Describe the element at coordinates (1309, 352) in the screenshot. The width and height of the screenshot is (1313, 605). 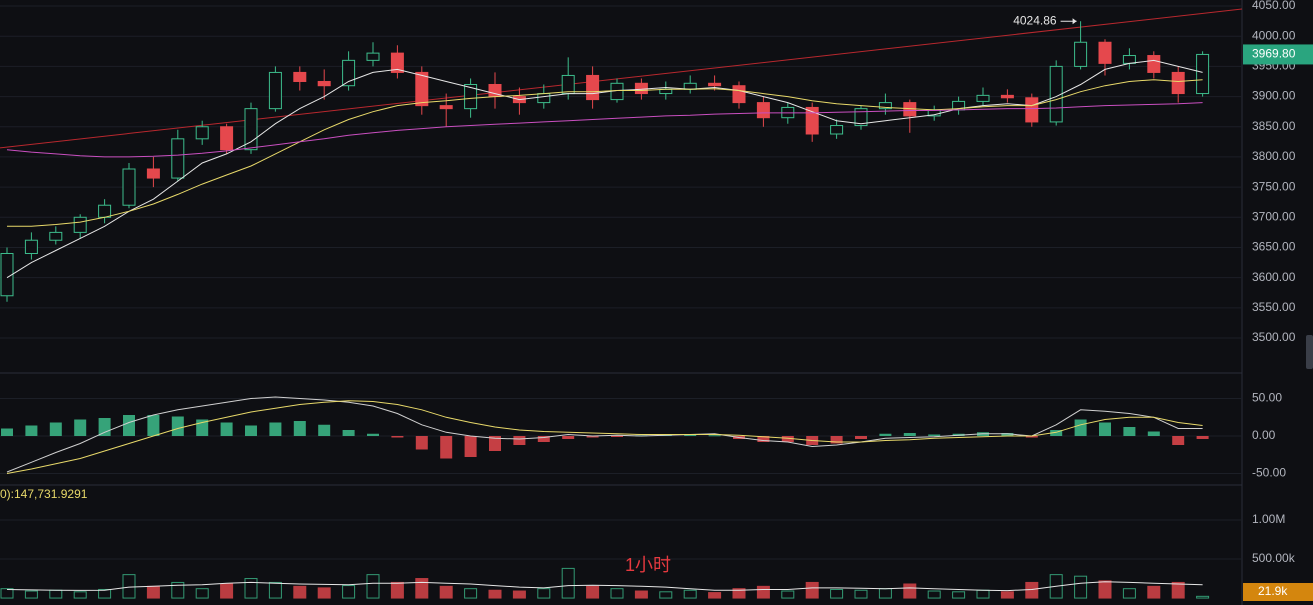
I see `scroll-handle` at that location.